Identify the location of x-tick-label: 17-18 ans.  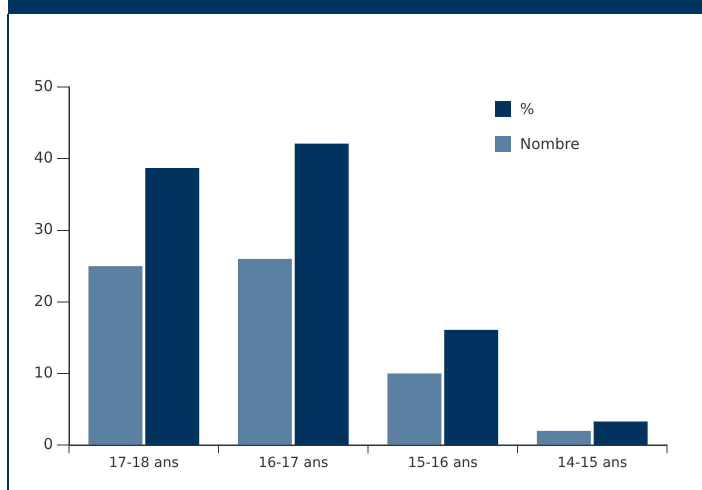
(143, 463).